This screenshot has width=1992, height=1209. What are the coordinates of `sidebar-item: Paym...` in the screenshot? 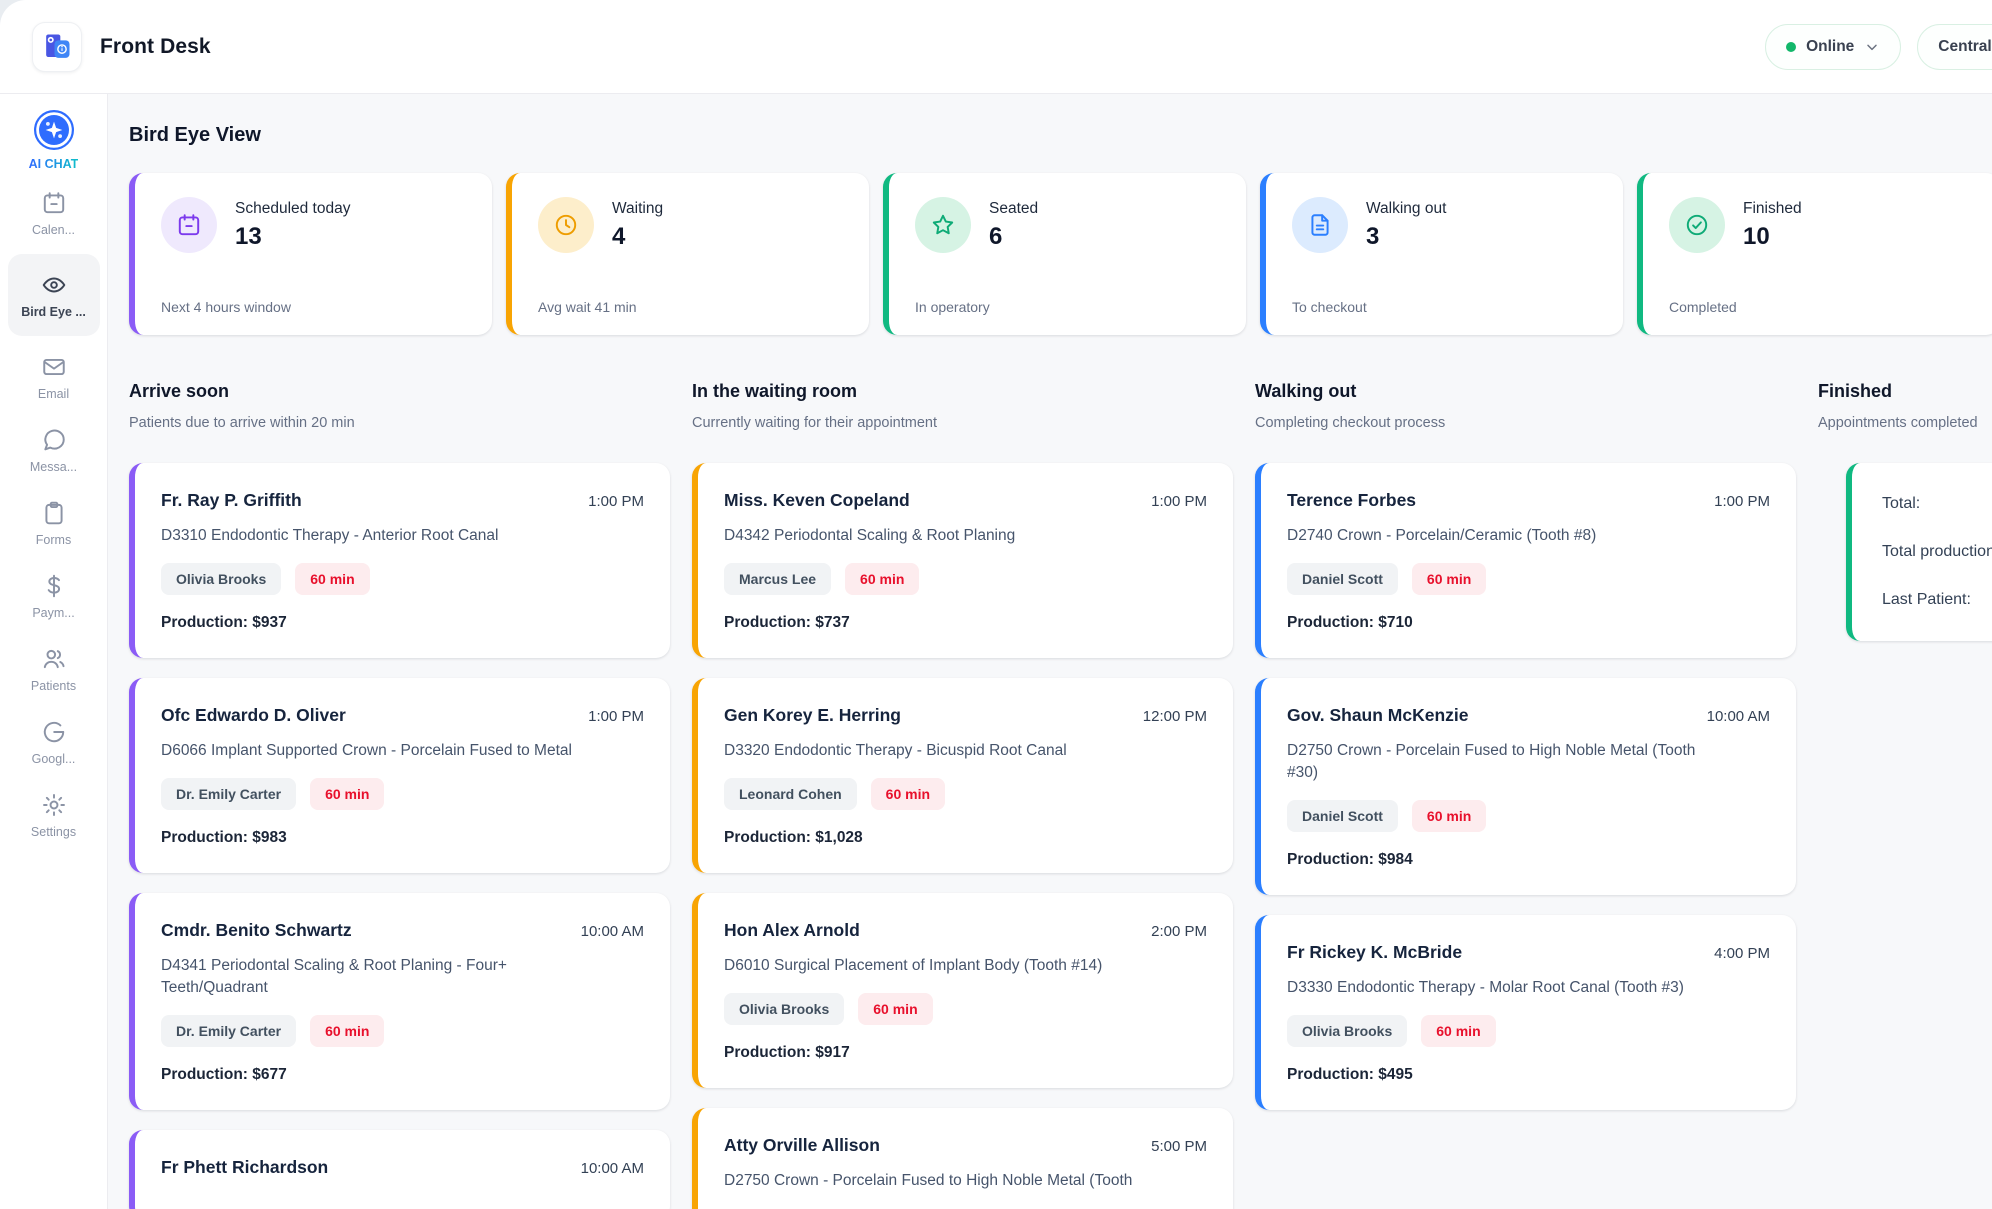 It's located at (54, 596).